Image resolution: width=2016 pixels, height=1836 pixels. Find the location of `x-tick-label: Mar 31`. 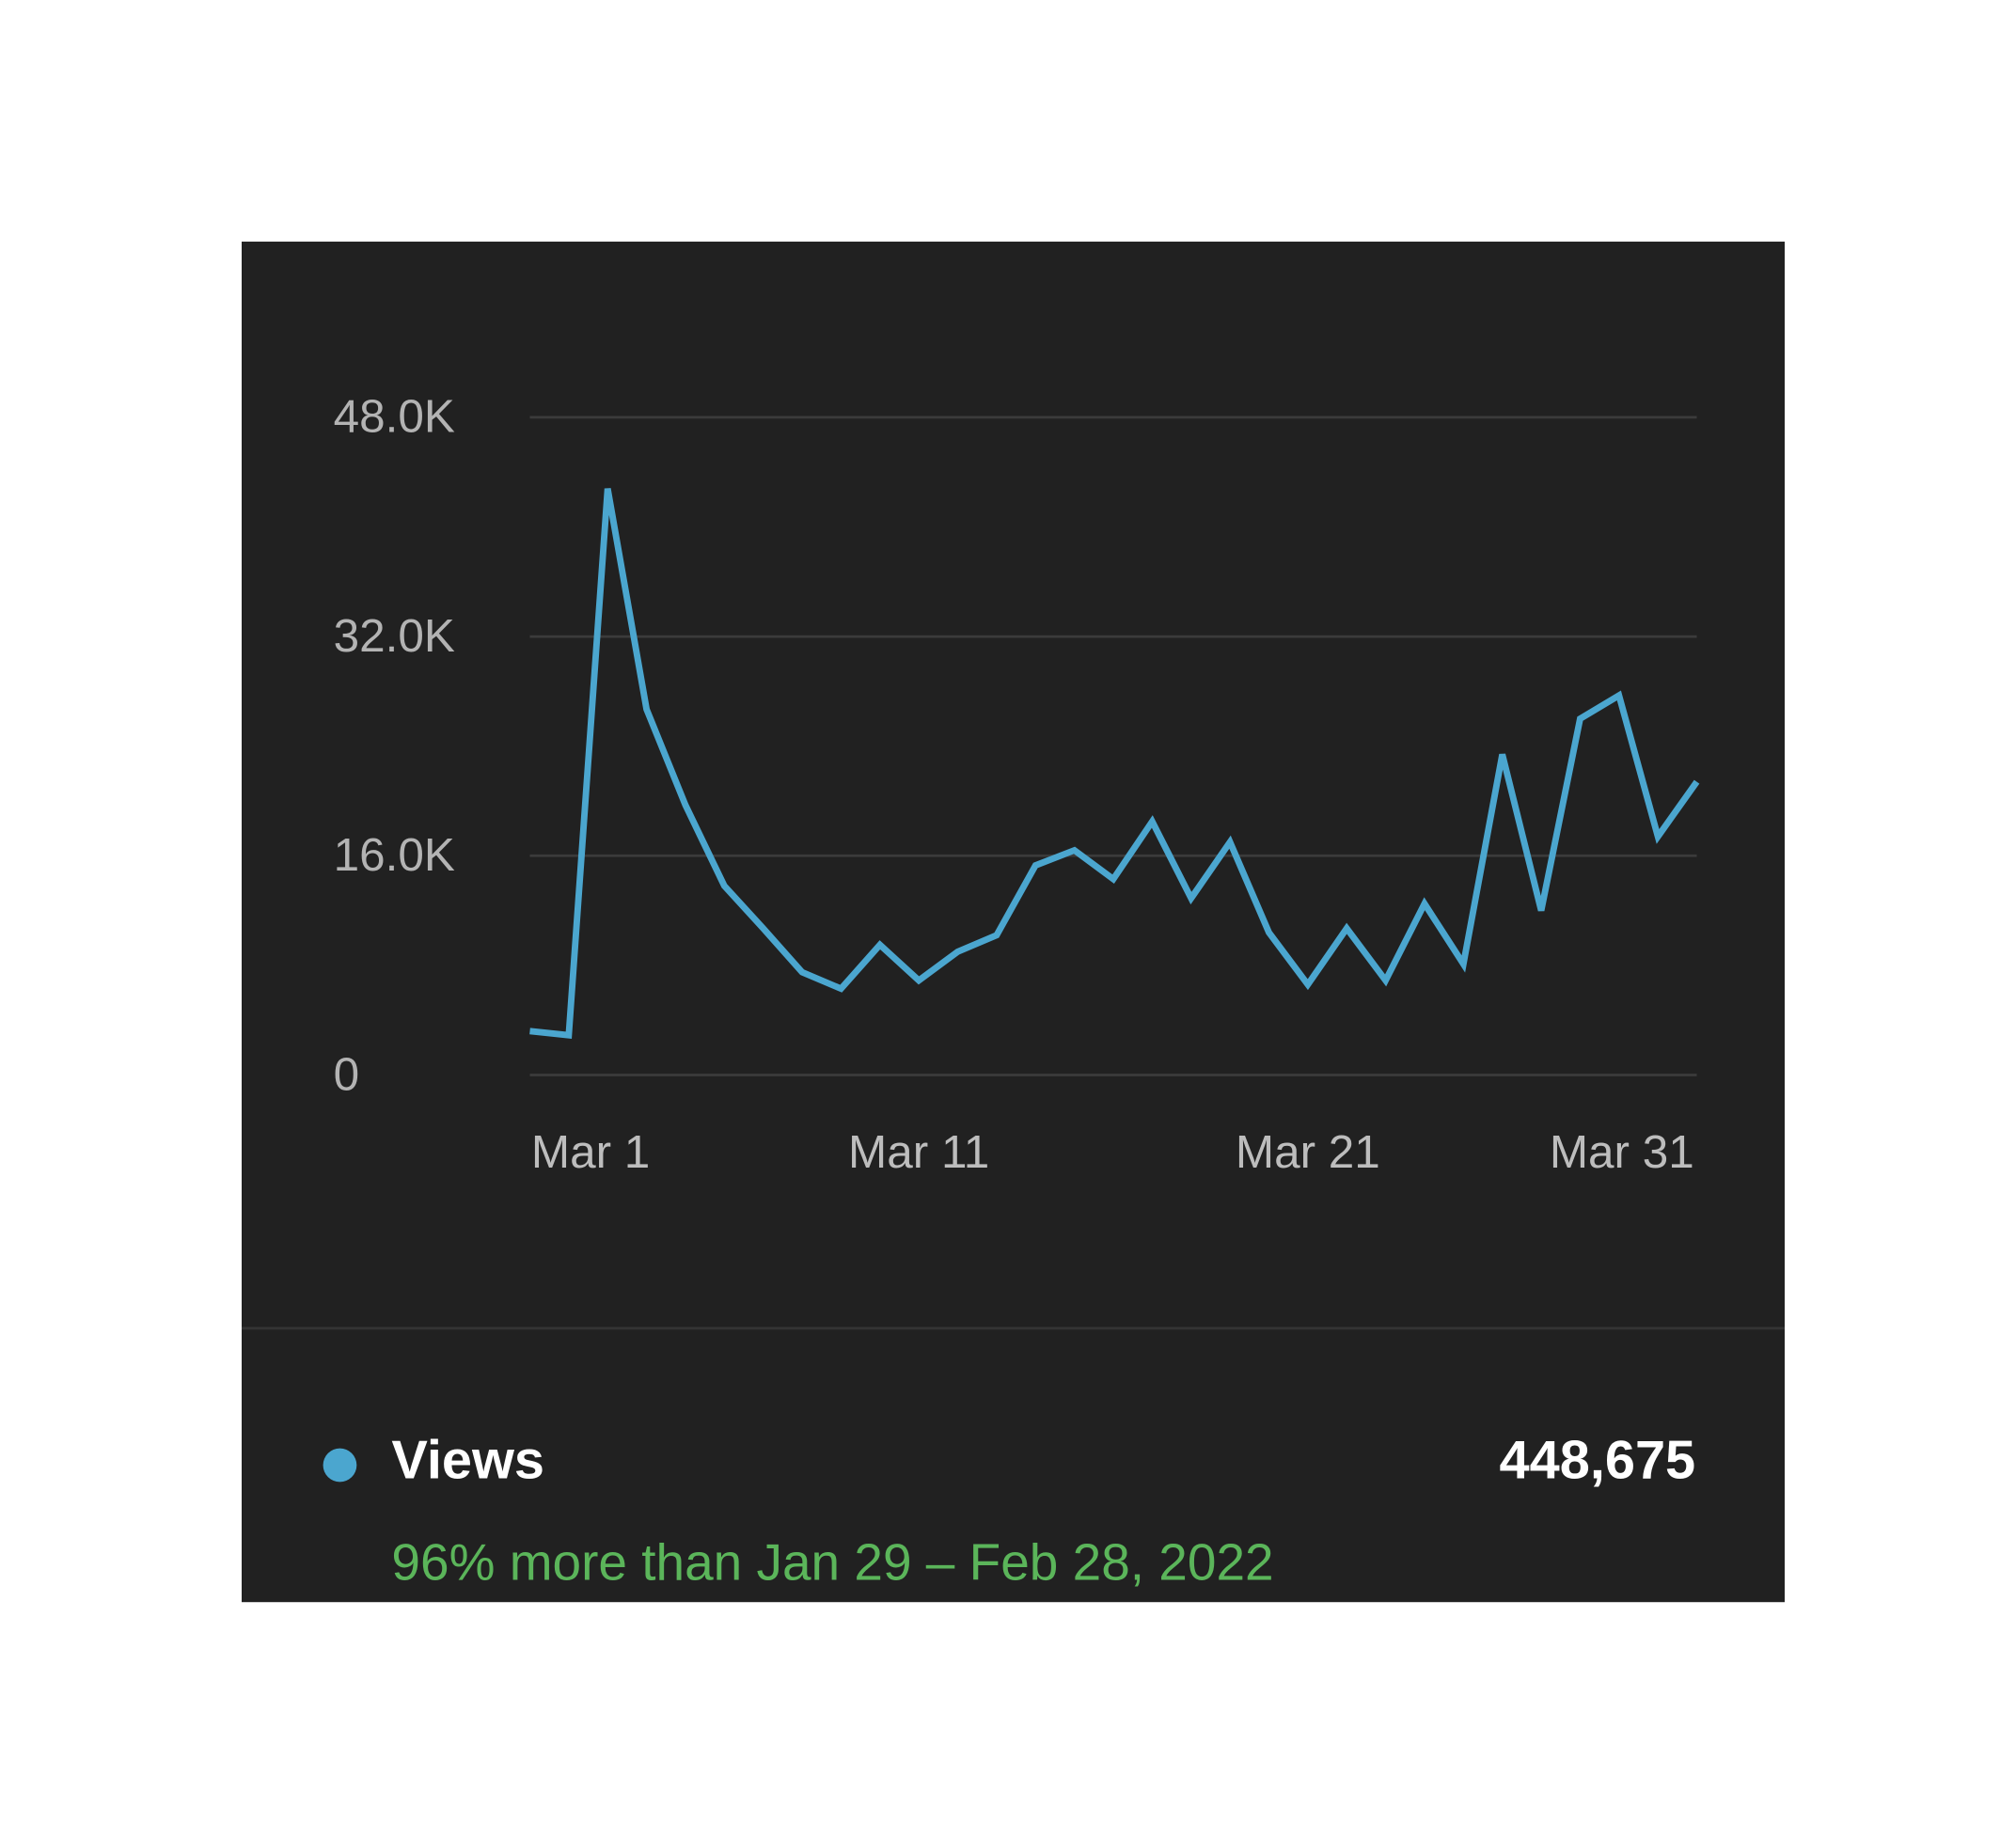

x-tick-label: Mar 31 is located at coordinates (1622, 1152).